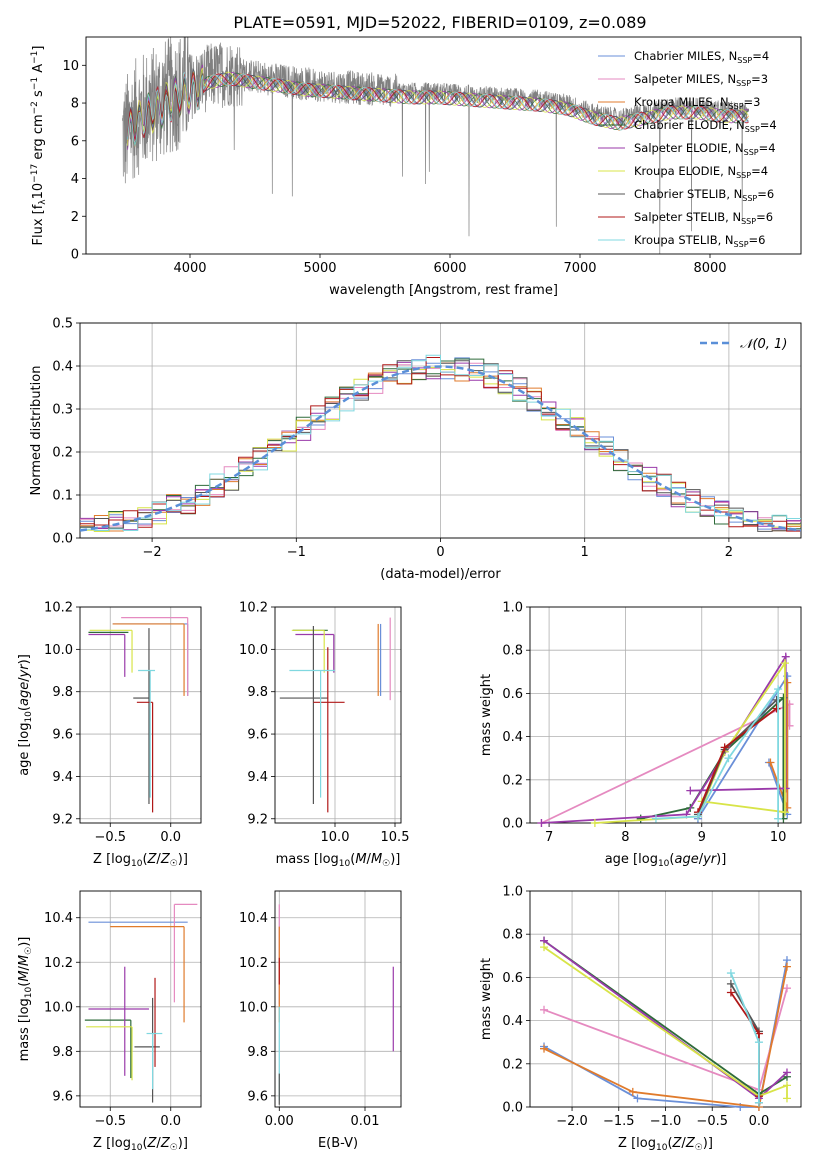 This screenshot has height=1170, width=819. I want to click on mass_vs_z-ylabel: mass [log10(M/M☉)], so click(25, 999).